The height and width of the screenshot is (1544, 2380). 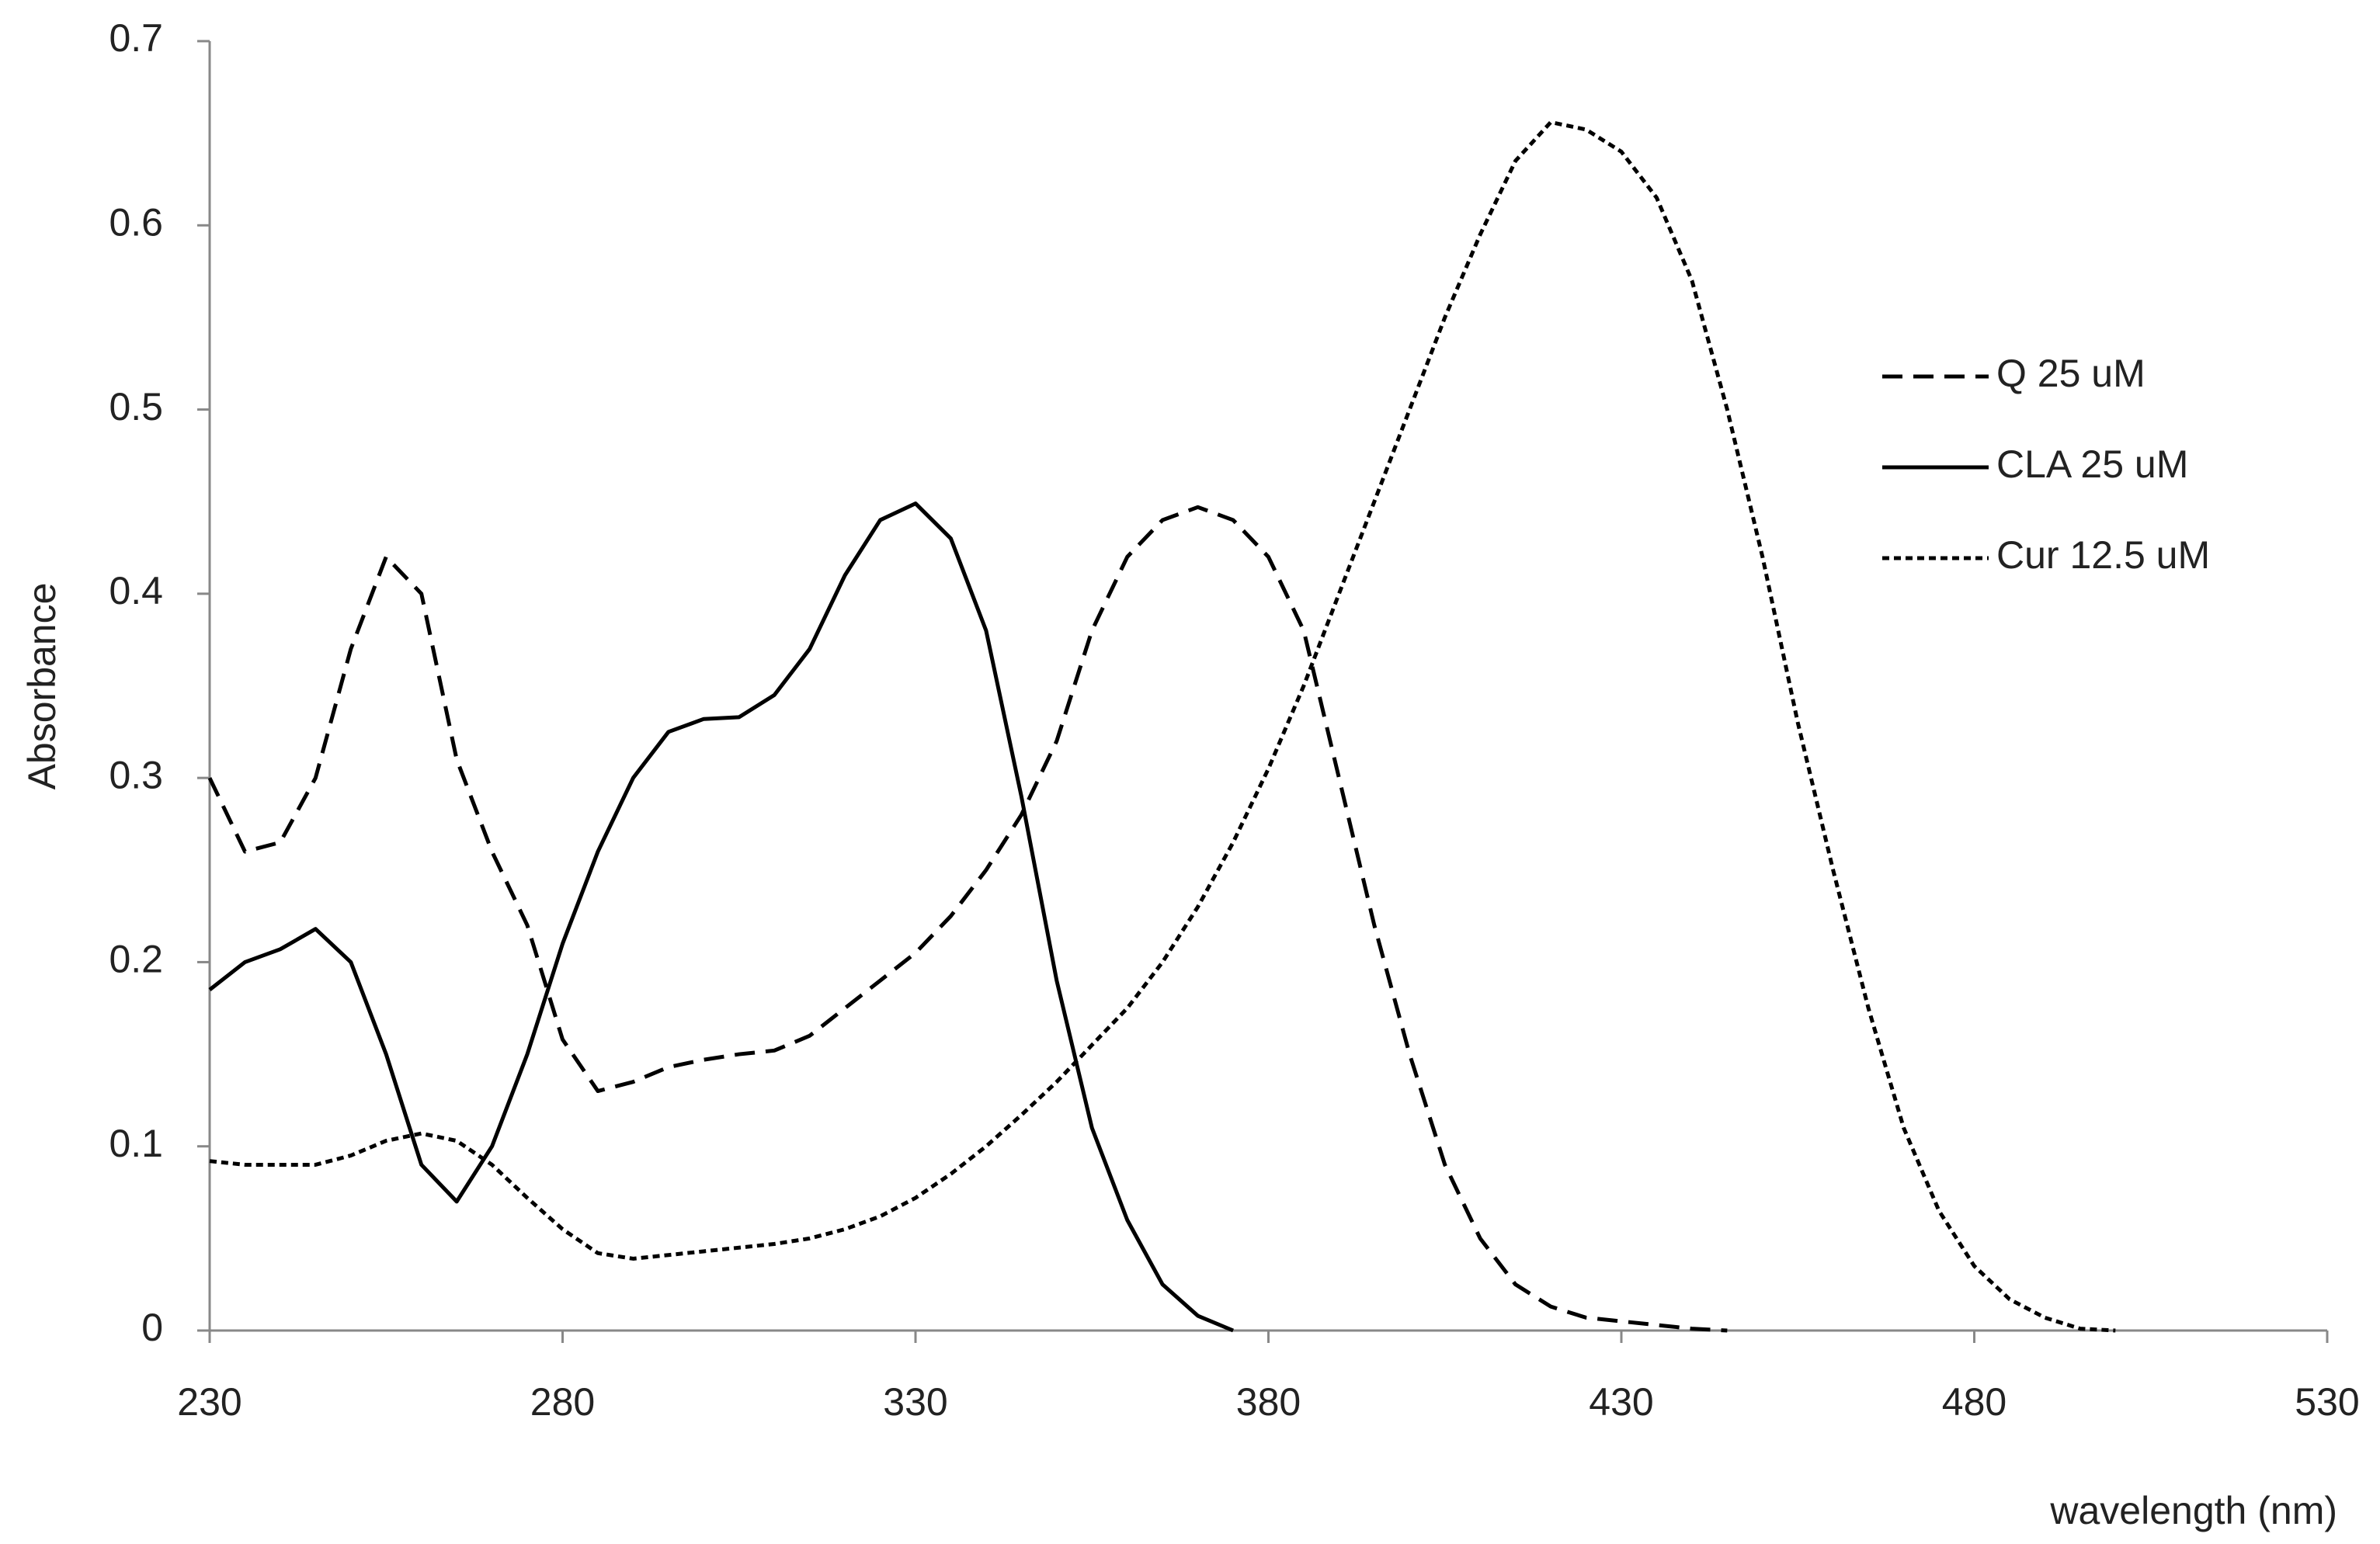 What do you see at coordinates (2103, 555) in the screenshot?
I see `legend-label: Cur 12.5 uM` at bounding box center [2103, 555].